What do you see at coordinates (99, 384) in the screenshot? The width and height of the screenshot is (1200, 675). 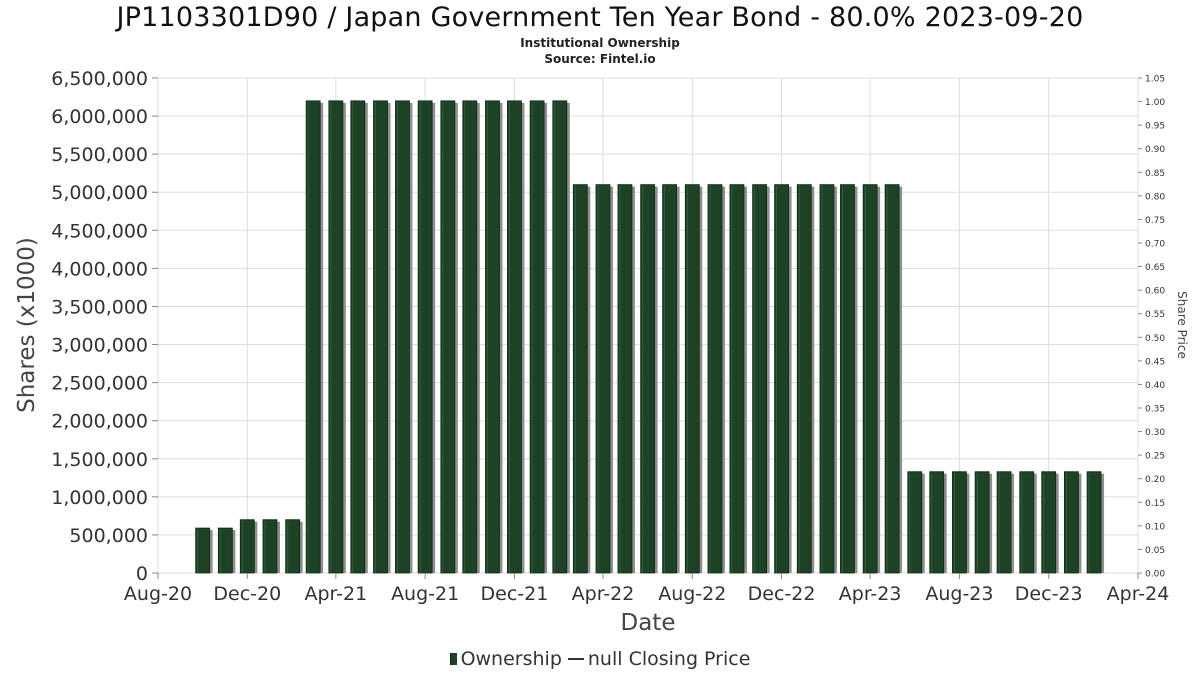 I see `y-tick-label: 2,500,000` at bounding box center [99, 384].